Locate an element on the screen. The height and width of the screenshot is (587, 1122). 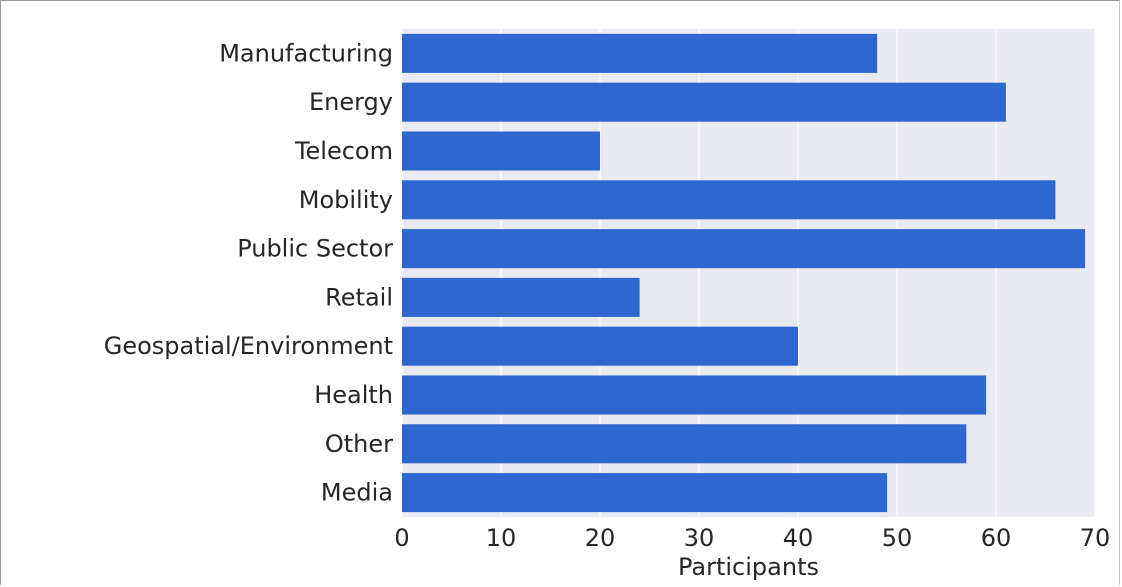
bar-geospatial-environment is located at coordinates (600, 346).